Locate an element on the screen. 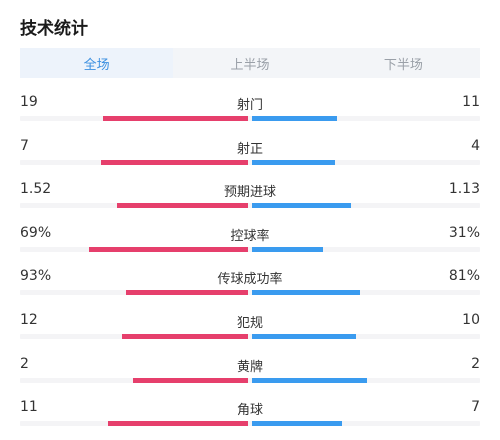  stat-row-possession: 69% 控球率 31% is located at coordinates (250, 243).